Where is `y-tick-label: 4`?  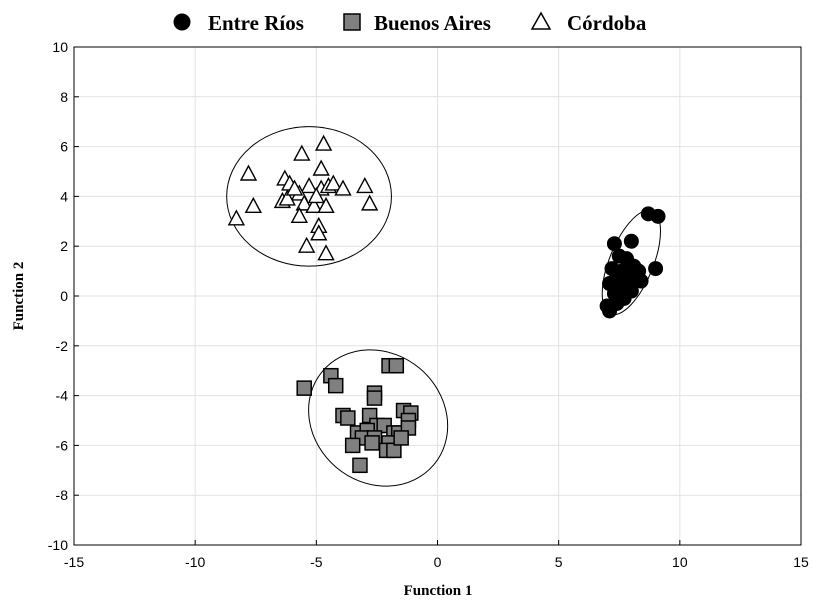
y-tick-label: 4 is located at coordinates (64, 196).